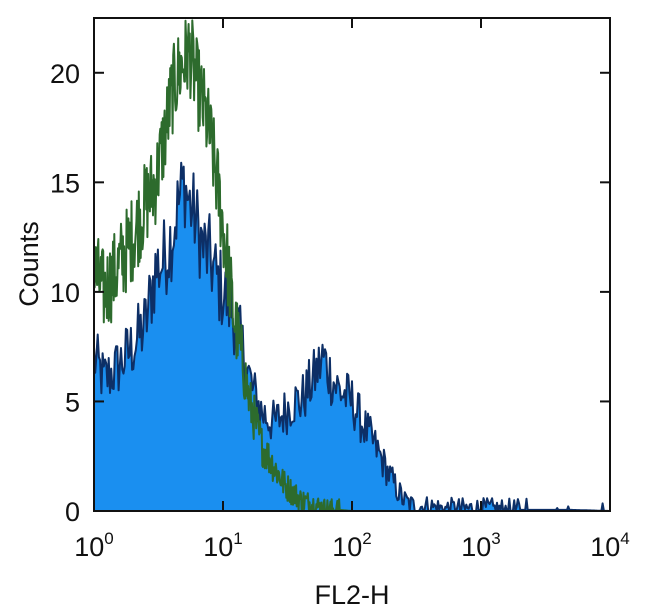 The image size is (650, 616). I want to click on y-tick-label-2: 10, so click(65, 293).